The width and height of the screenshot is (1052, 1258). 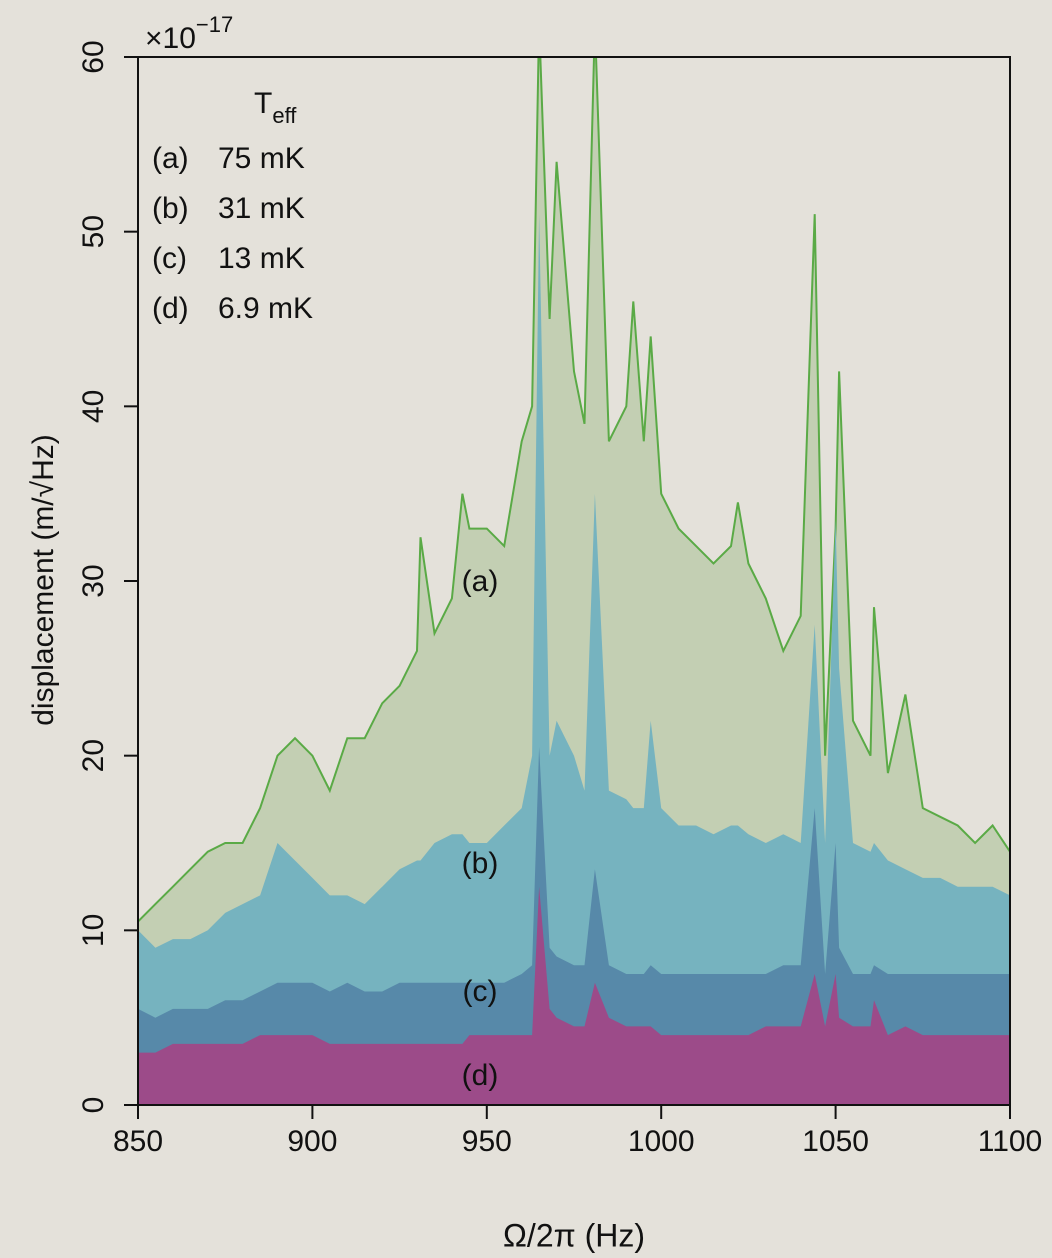 I want to click on y-tick-label: 60, so click(x=93, y=56).